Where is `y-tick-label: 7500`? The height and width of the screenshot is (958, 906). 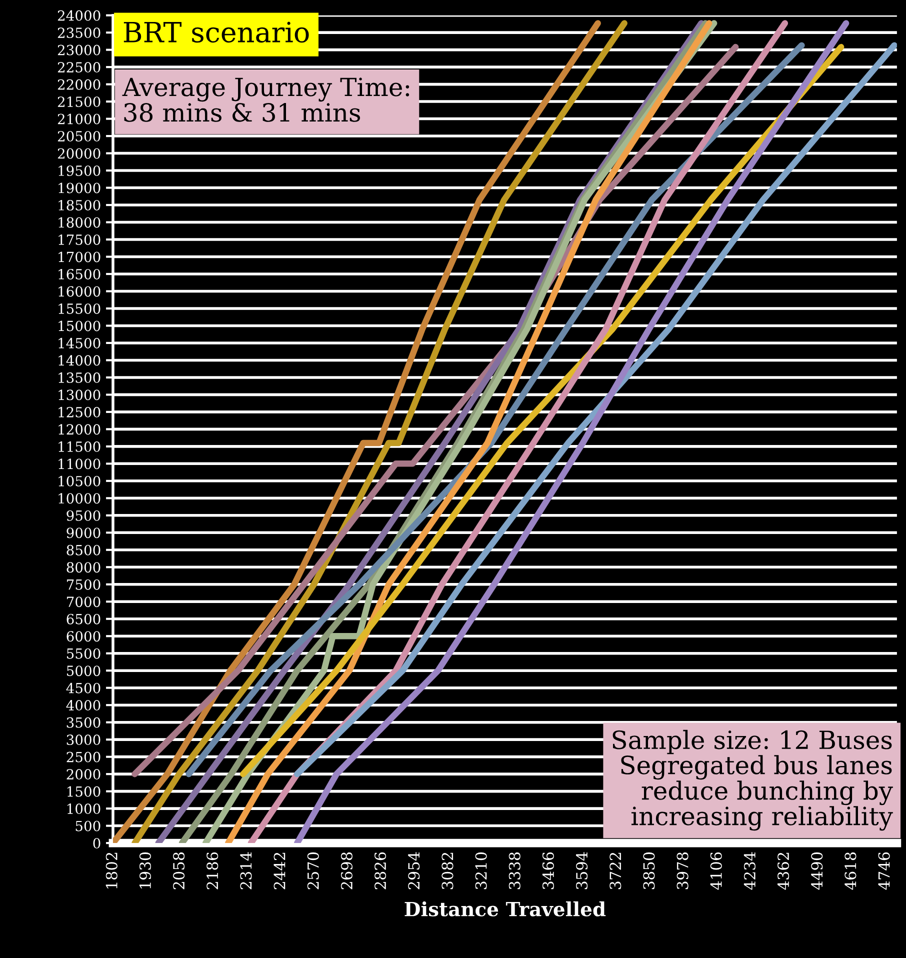
y-tick-label: 7500 is located at coordinates (83, 584).